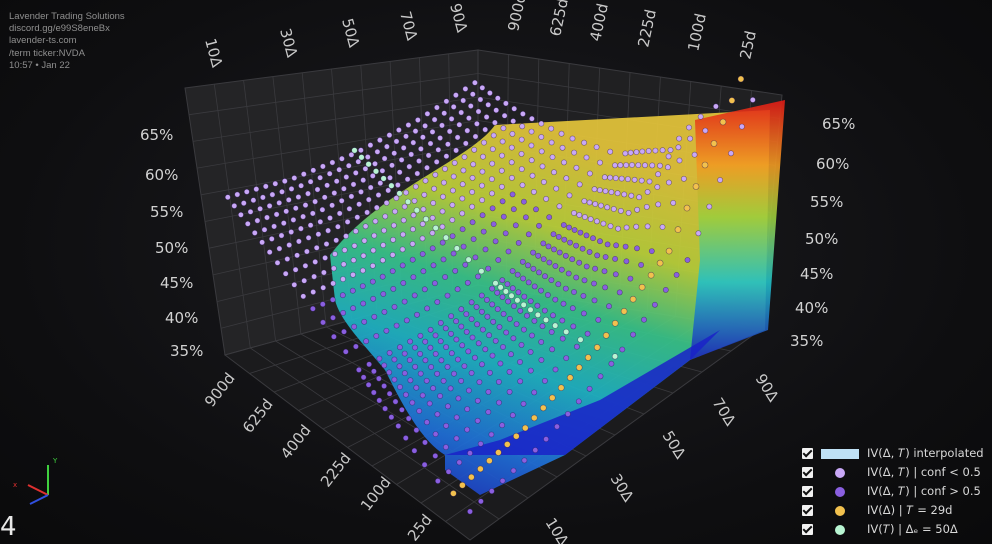  I want to click on website-link: lavender-ts.com, so click(43, 41).